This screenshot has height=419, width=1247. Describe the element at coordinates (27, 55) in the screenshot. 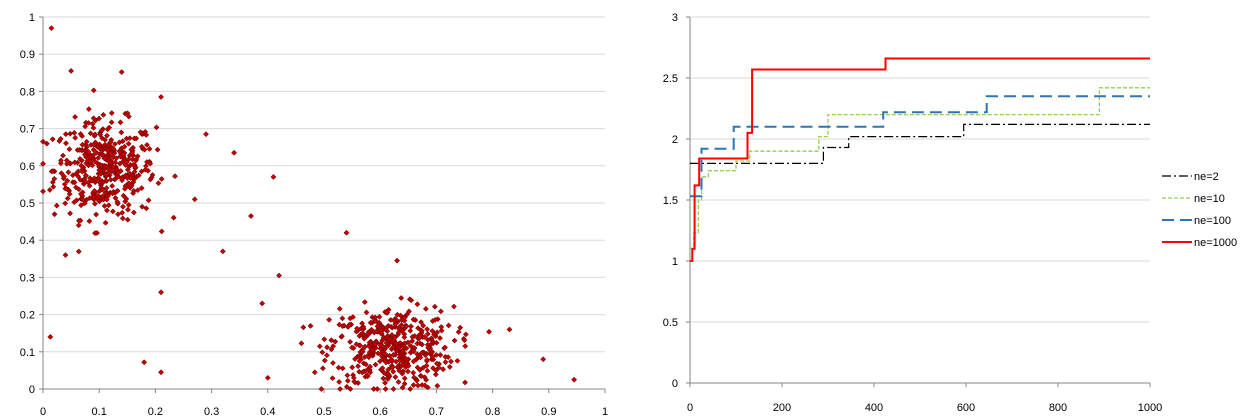

I see `y-tick-label: 0.9` at that location.